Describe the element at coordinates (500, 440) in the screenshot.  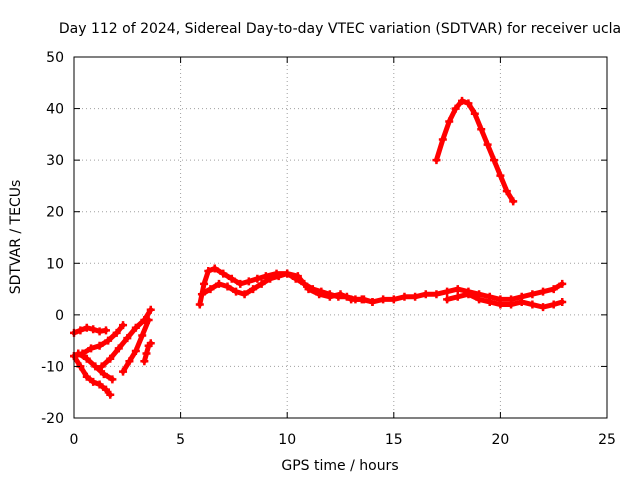
I see `x-tick-label: 20` at that location.